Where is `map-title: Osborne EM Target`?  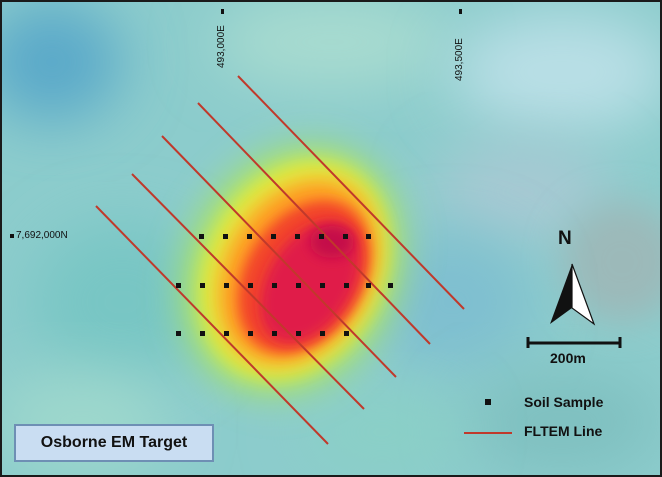
map-title: Osborne EM Target is located at coordinates (114, 442).